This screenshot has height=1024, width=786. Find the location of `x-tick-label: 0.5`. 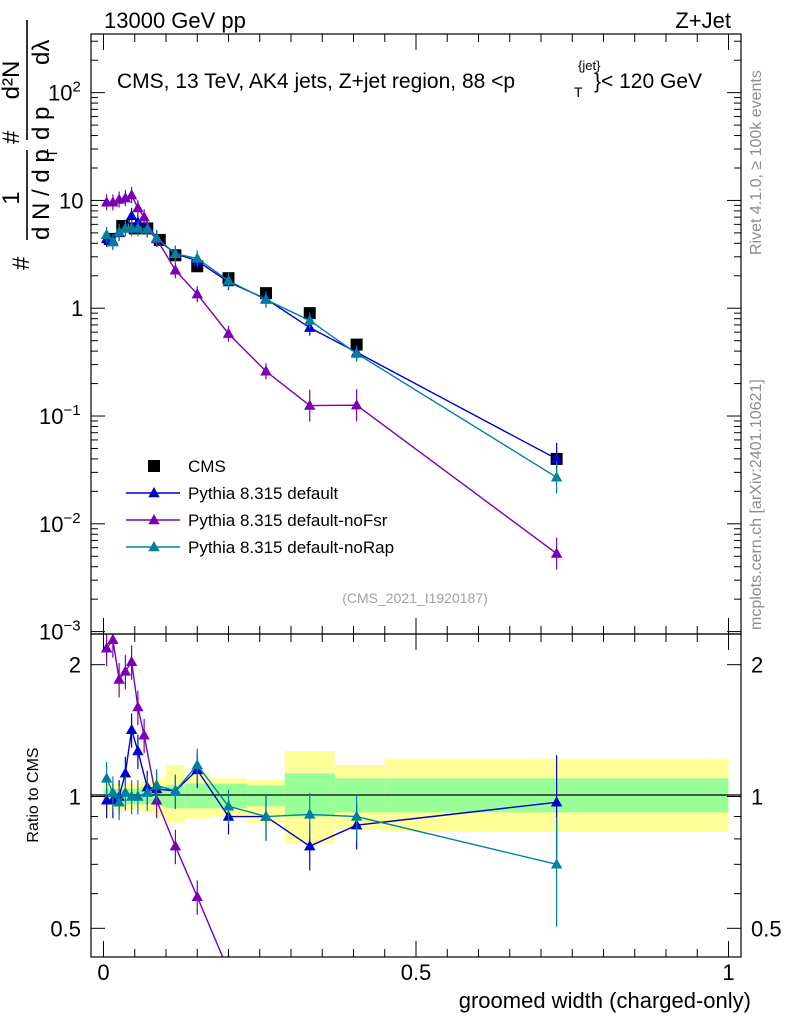

x-tick-label: 0.5 is located at coordinates (416, 972).